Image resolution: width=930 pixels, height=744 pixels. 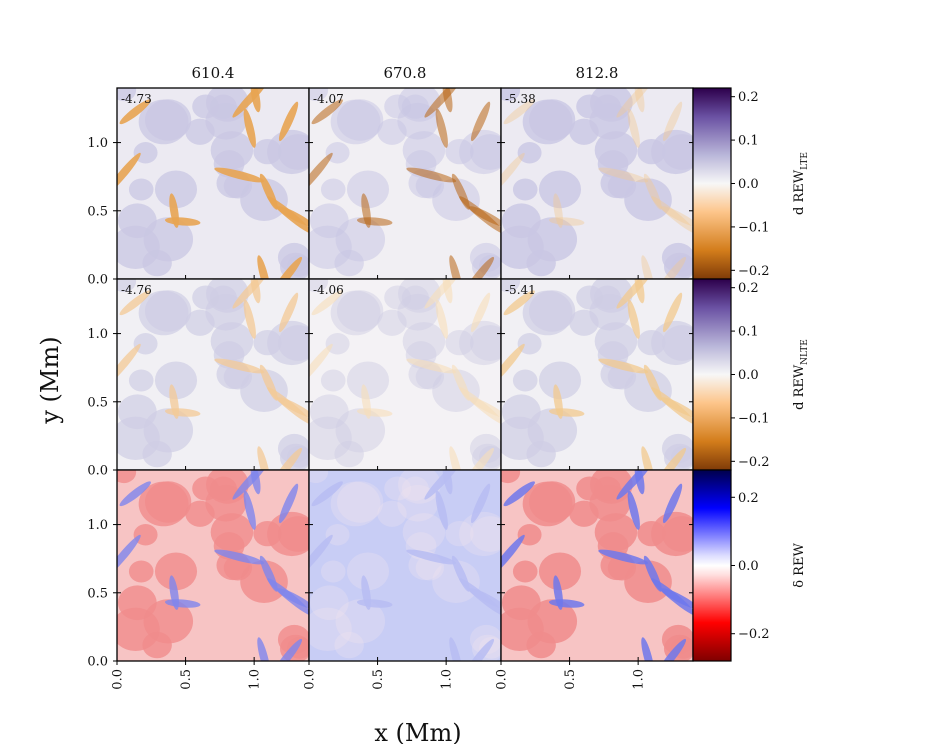 What do you see at coordinates (447, 679) in the screenshot?
I see `x-tick-label: 1.0` at bounding box center [447, 679].